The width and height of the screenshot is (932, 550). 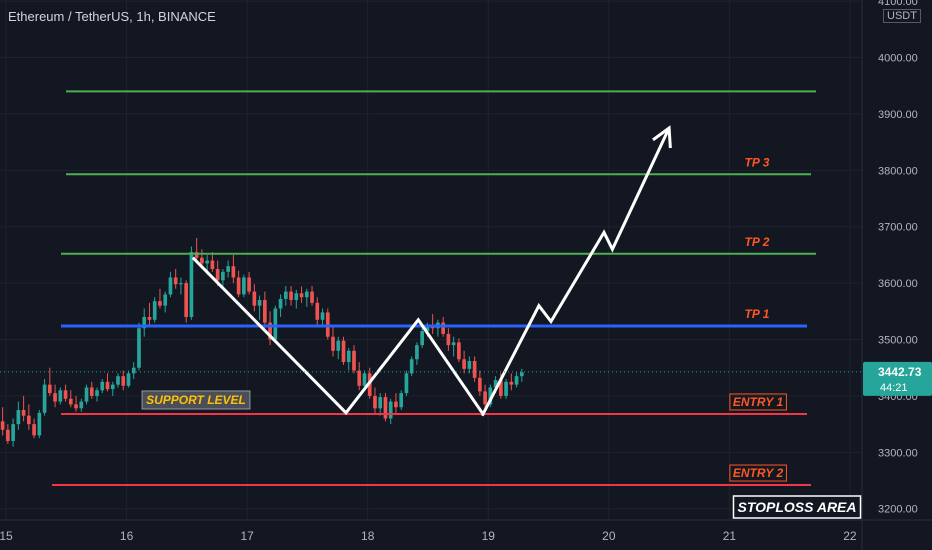 What do you see at coordinates (127, 536) in the screenshot?
I see `time-tick-label: 16` at bounding box center [127, 536].